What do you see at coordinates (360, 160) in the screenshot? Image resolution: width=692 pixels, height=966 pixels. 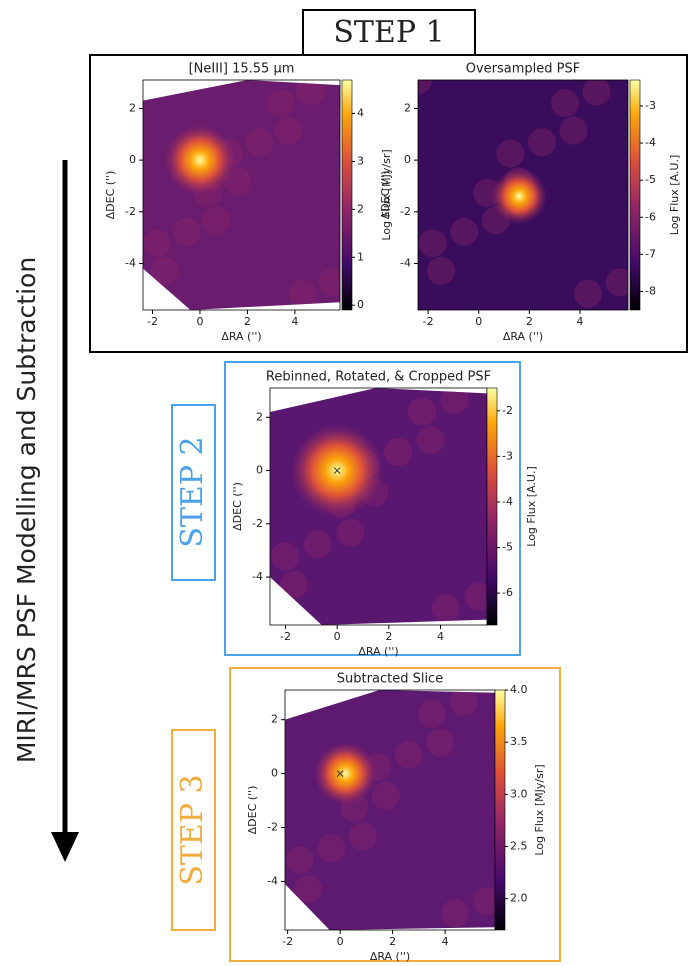 I see `colorbar-tick-label: 3` at bounding box center [360, 160].